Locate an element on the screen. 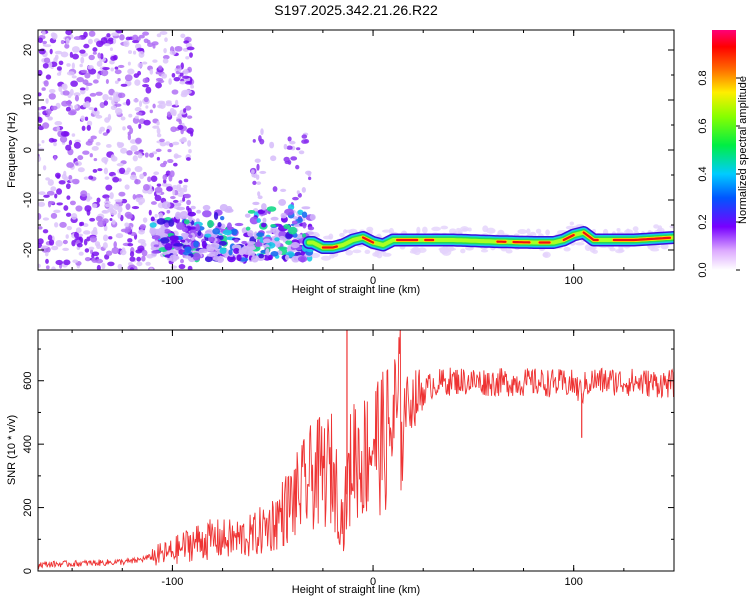 The image size is (750, 600). y-tick-label: -20 is located at coordinates (28, 250).